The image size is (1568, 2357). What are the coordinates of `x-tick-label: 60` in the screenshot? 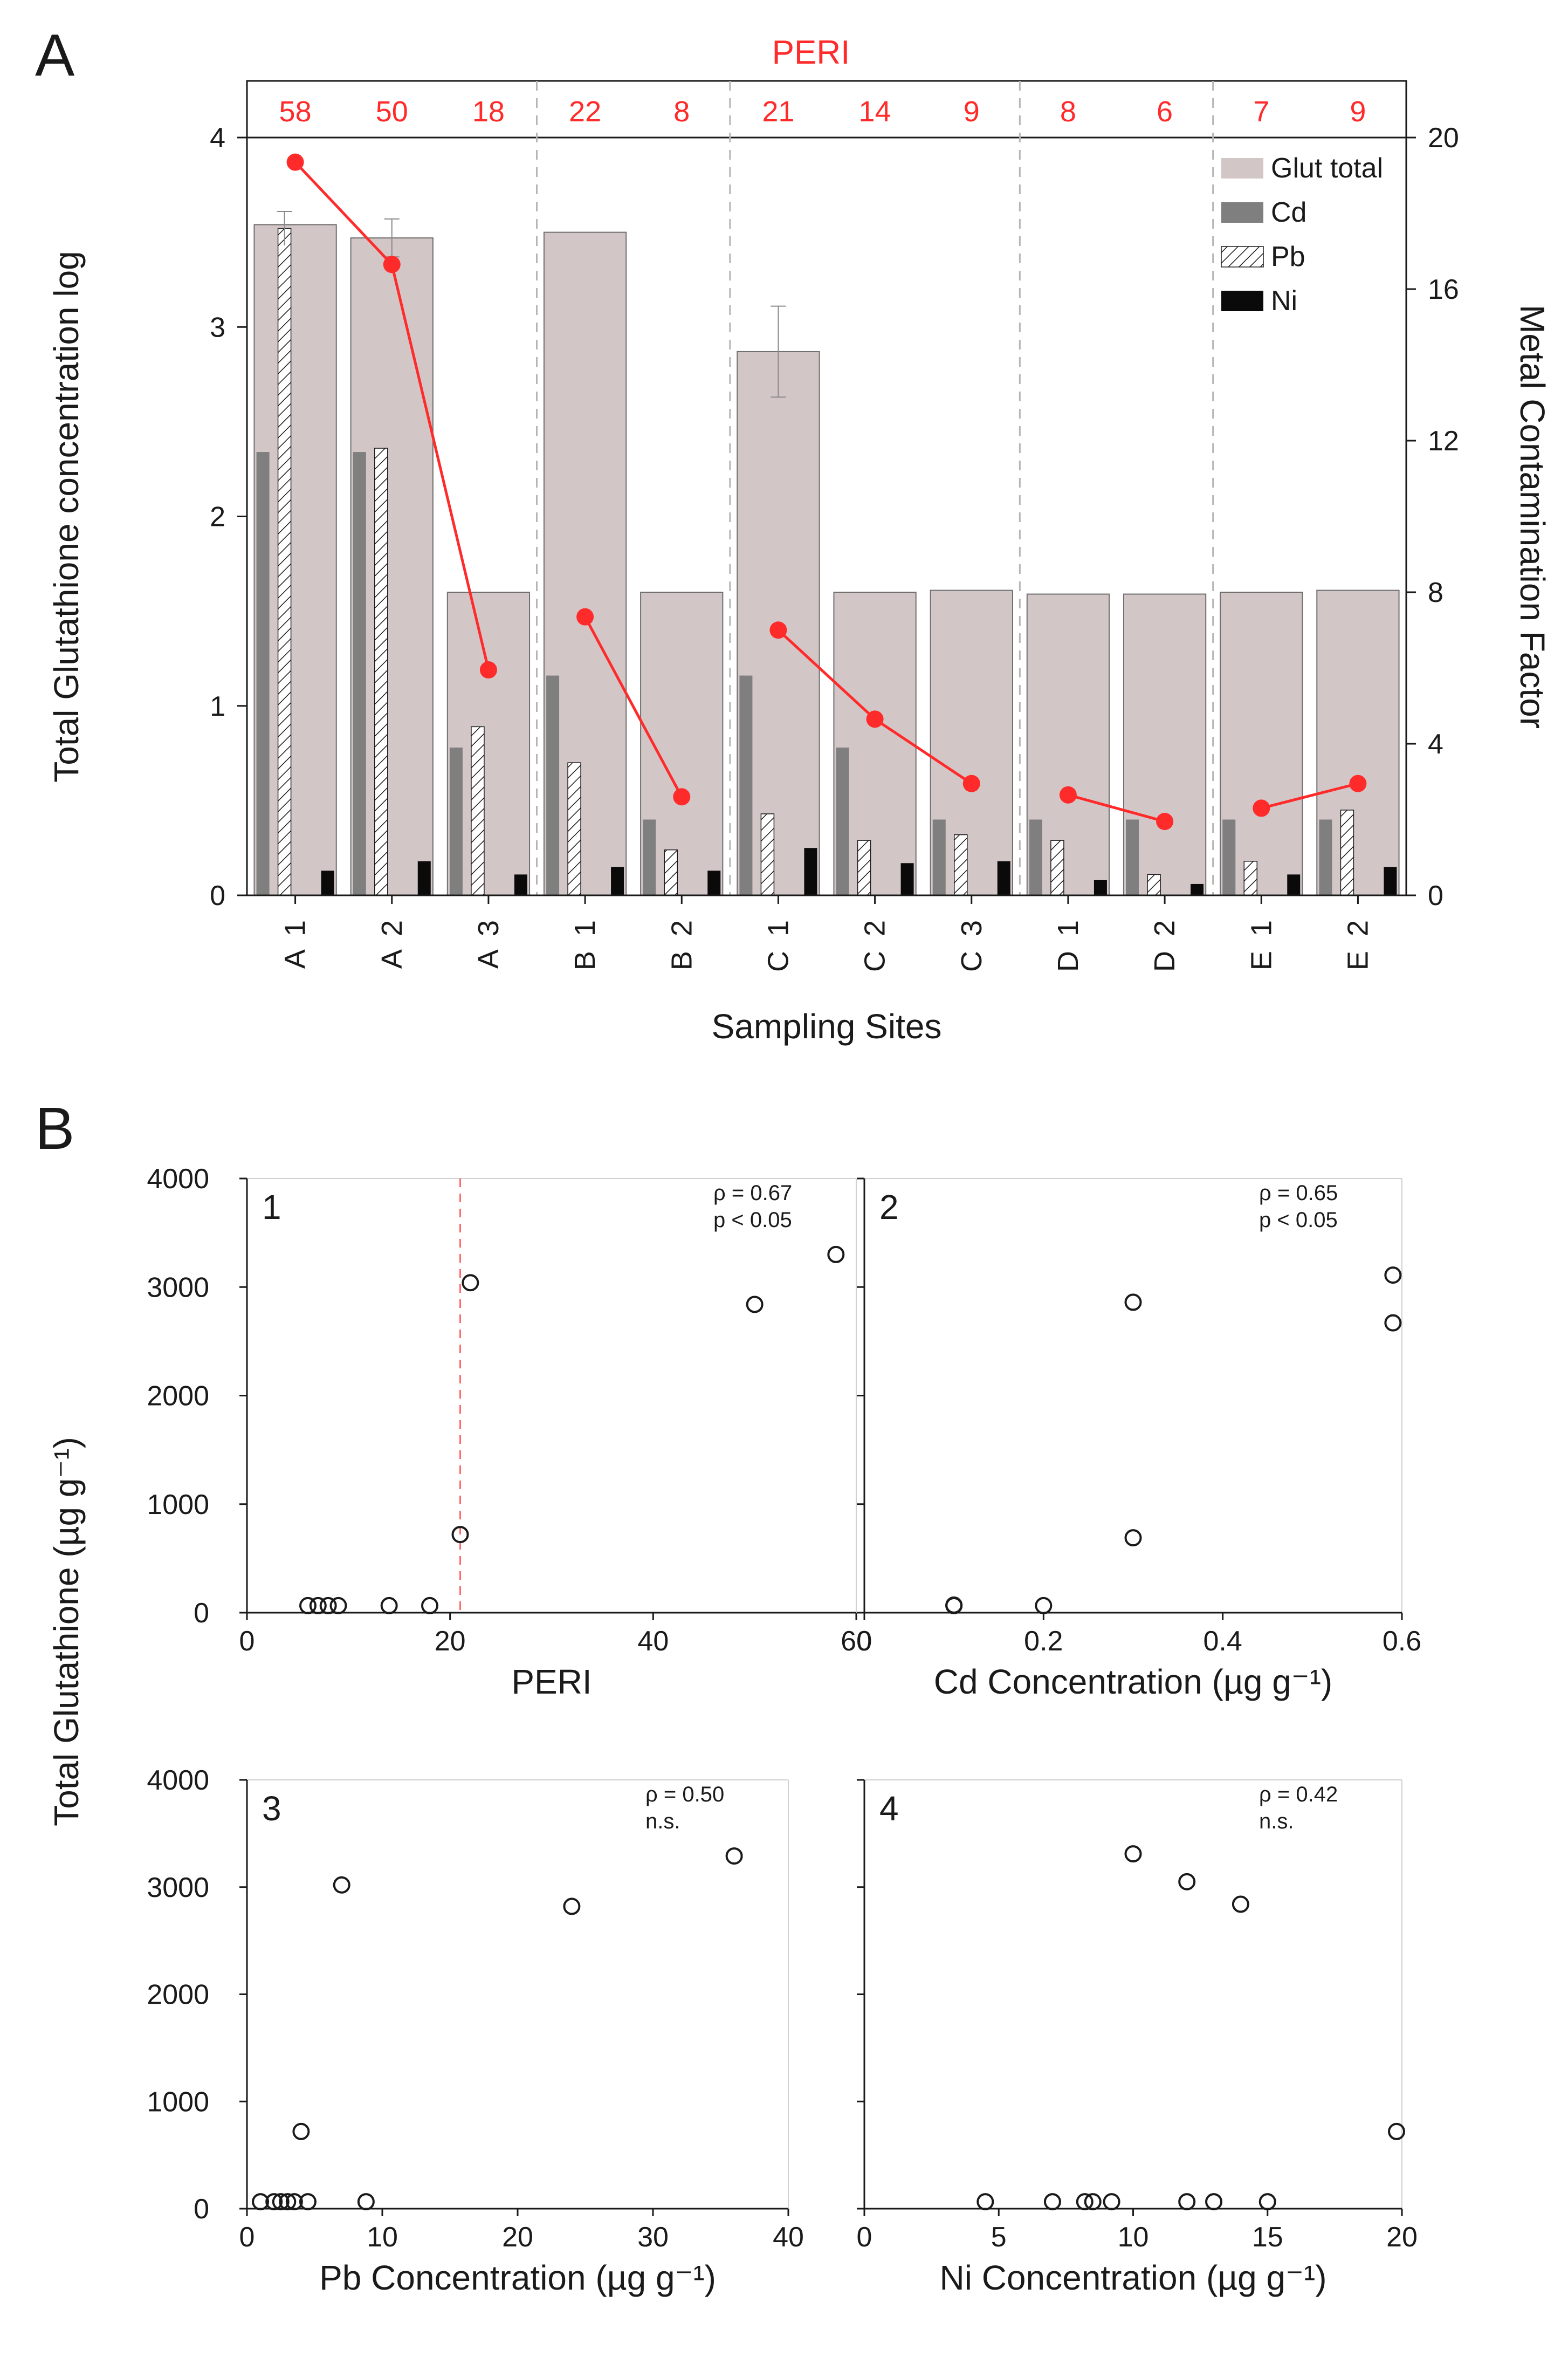 It's located at (856, 1641).